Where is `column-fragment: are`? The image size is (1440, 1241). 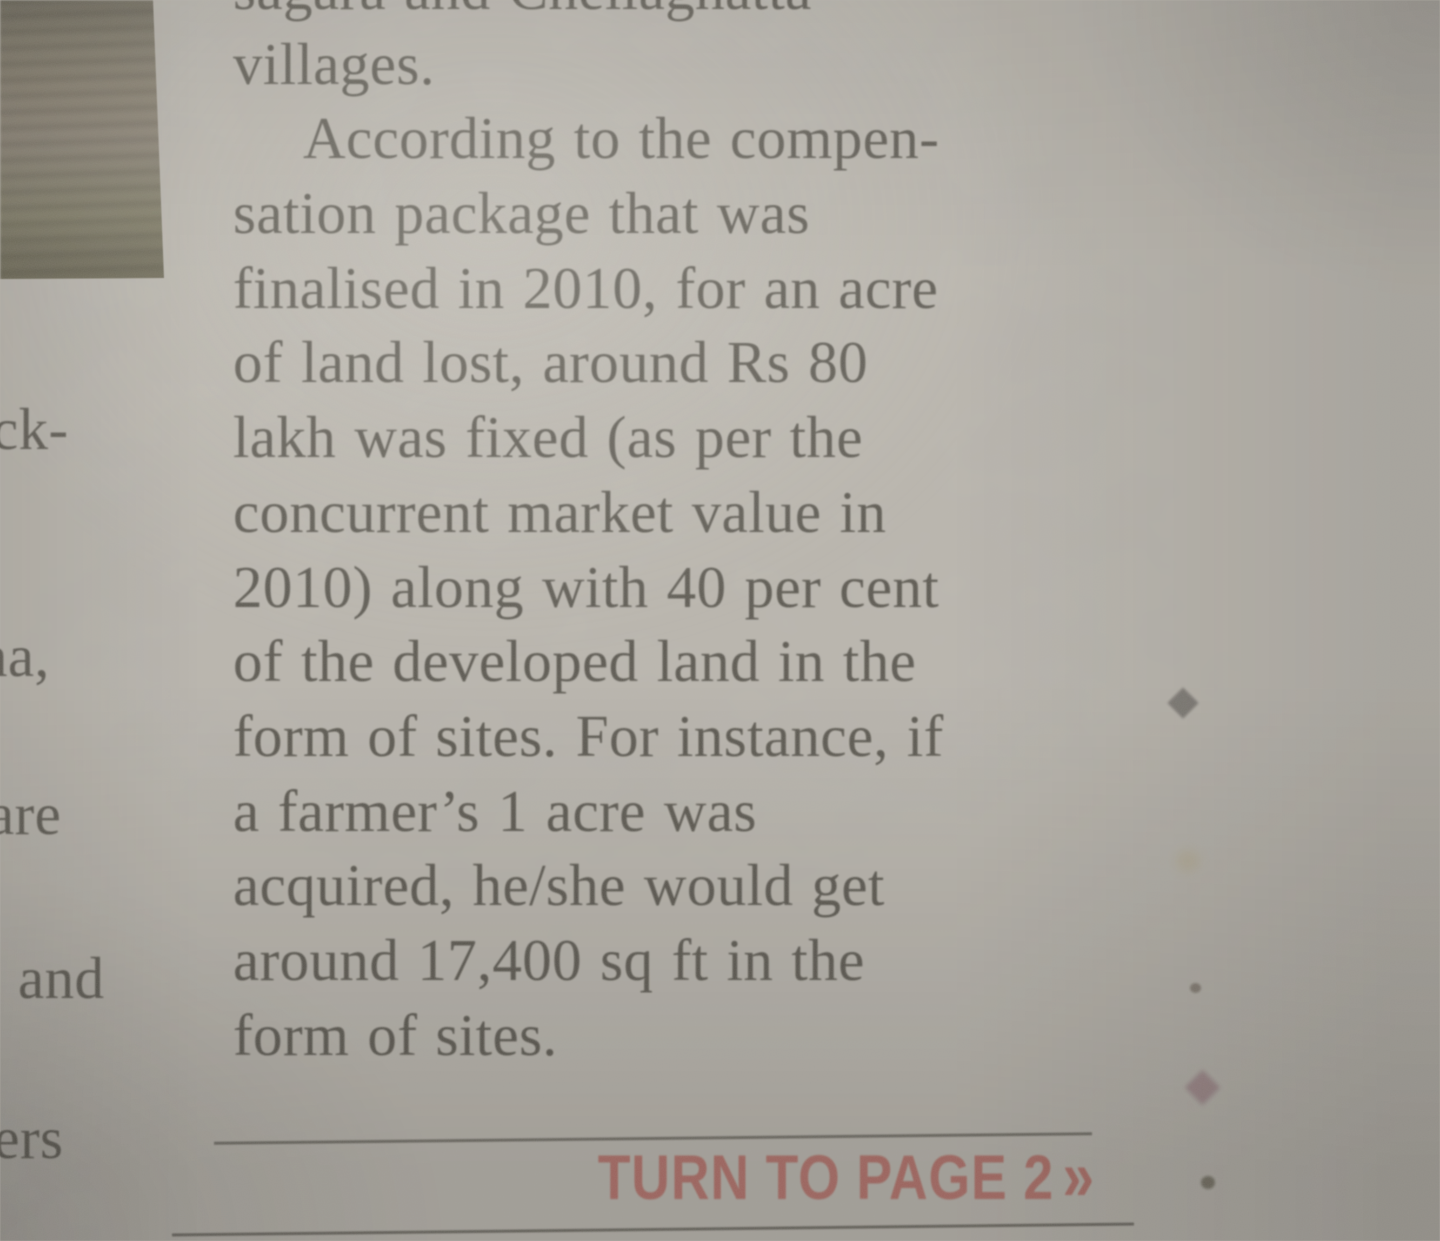
column-fragment: are is located at coordinates (31, 814).